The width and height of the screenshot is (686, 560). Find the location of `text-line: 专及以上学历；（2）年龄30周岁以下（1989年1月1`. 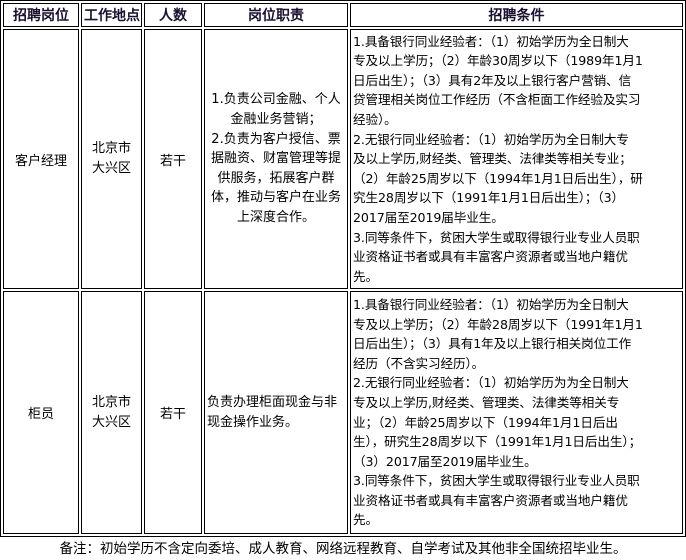

text-line: 专及以上学历；（2）年龄30周岁以下（1989年1月1 is located at coordinates (498, 61).